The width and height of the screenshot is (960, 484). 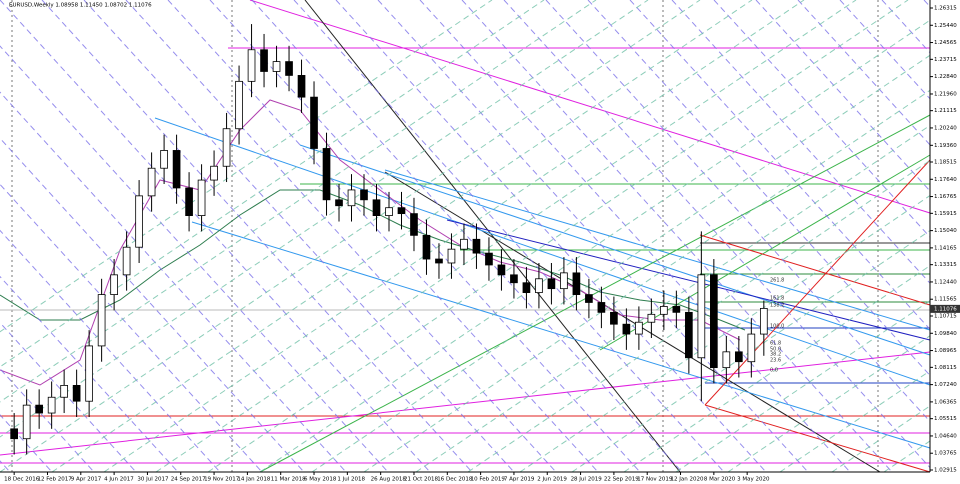 What do you see at coordinates (188, 480) in the screenshot?
I see `x-tick-label: 24 Sep 2017` at bounding box center [188, 480].